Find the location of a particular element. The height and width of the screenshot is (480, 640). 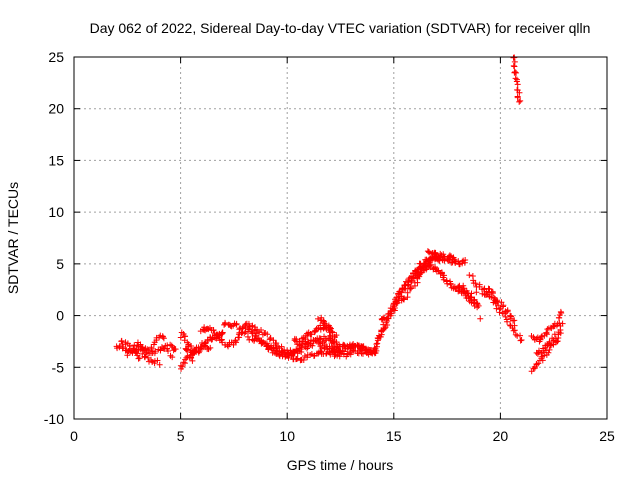

y-tick-label: 15 is located at coordinates (56, 160).